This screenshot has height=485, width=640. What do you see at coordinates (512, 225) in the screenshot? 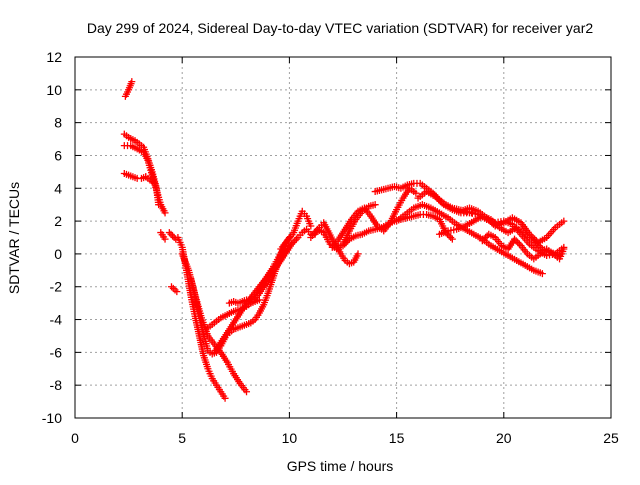
I see `series-track-y` at bounding box center [512, 225].